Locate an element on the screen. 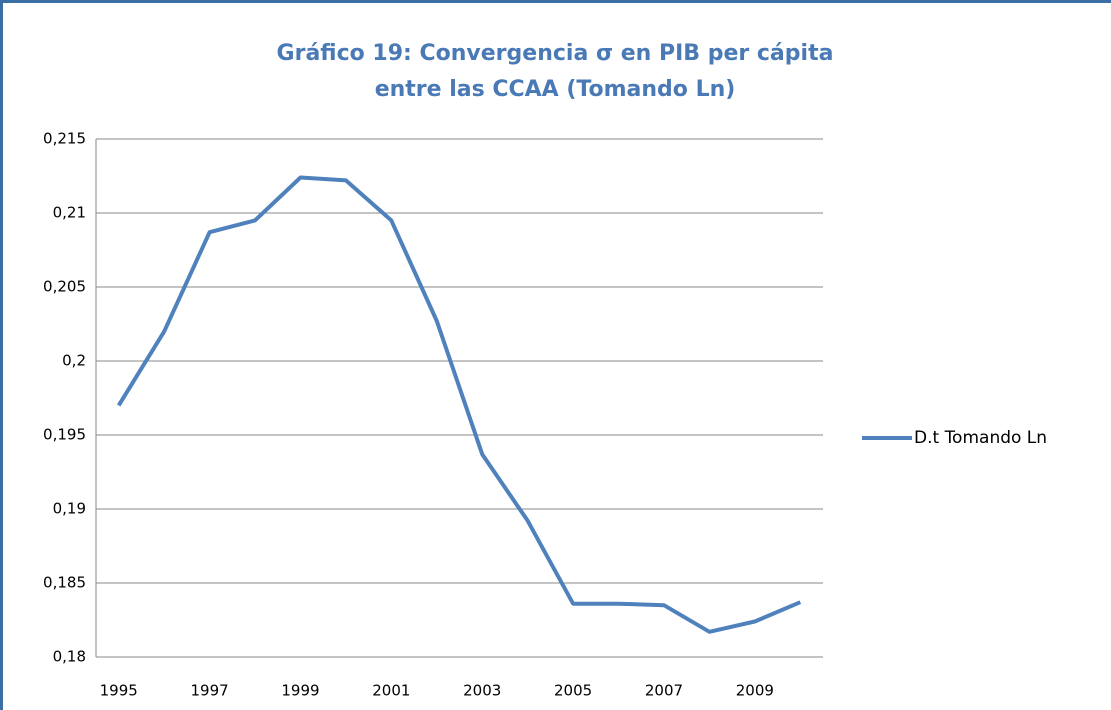  y-tick-label: 0,2 is located at coordinates (74, 361).